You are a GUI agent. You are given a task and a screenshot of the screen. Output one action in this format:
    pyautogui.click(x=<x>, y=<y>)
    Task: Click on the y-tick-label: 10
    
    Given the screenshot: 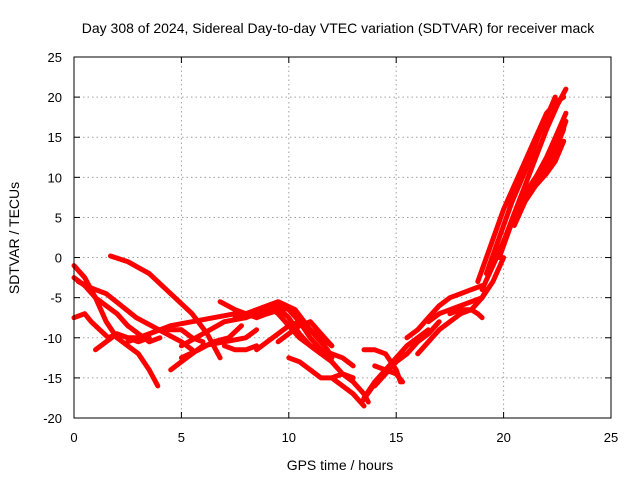 What is the action you would take?
    pyautogui.click(x=55, y=177)
    